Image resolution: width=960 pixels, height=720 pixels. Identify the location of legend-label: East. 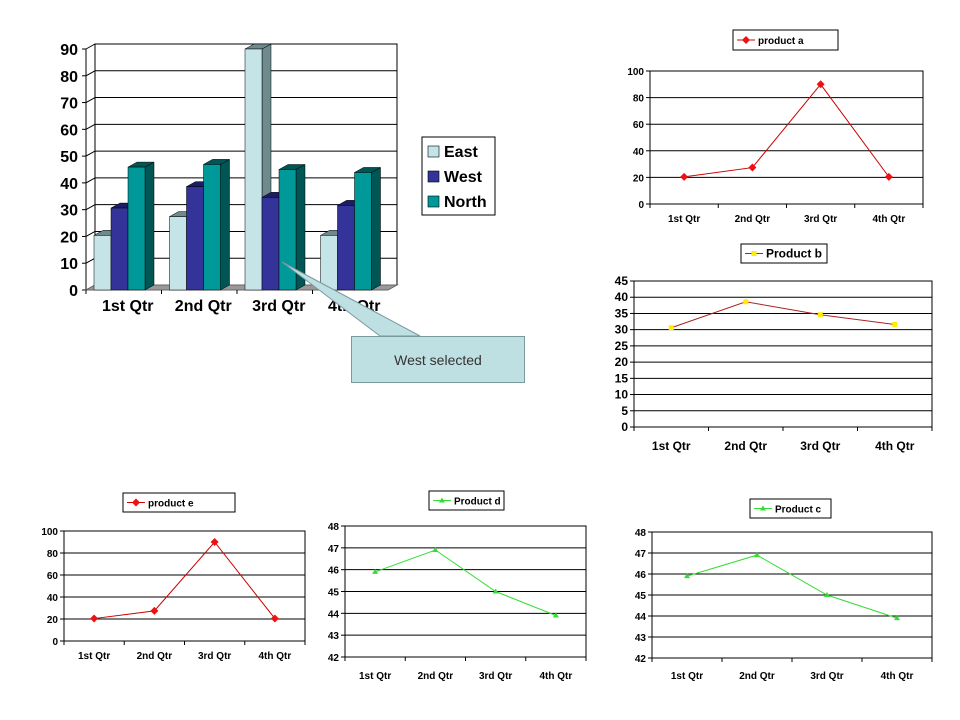
(461, 152).